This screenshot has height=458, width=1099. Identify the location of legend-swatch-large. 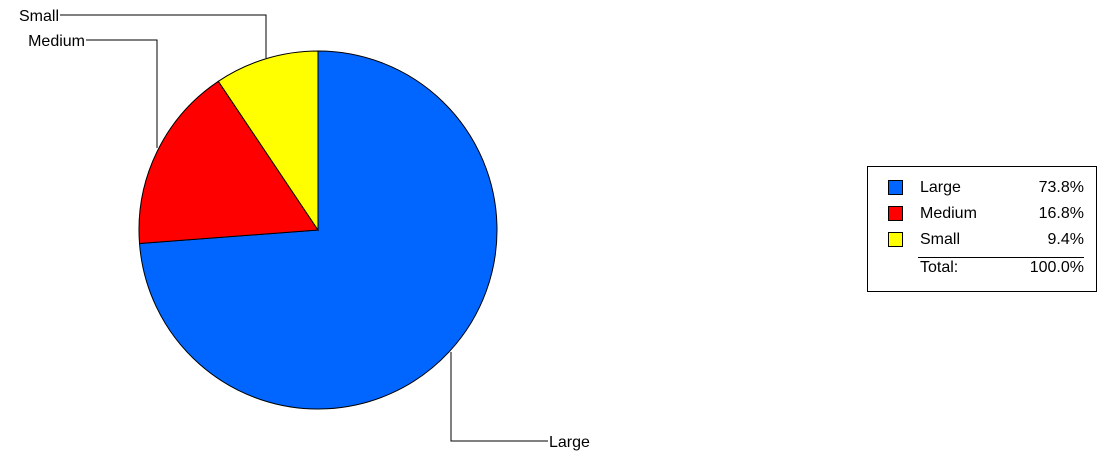
(895, 187).